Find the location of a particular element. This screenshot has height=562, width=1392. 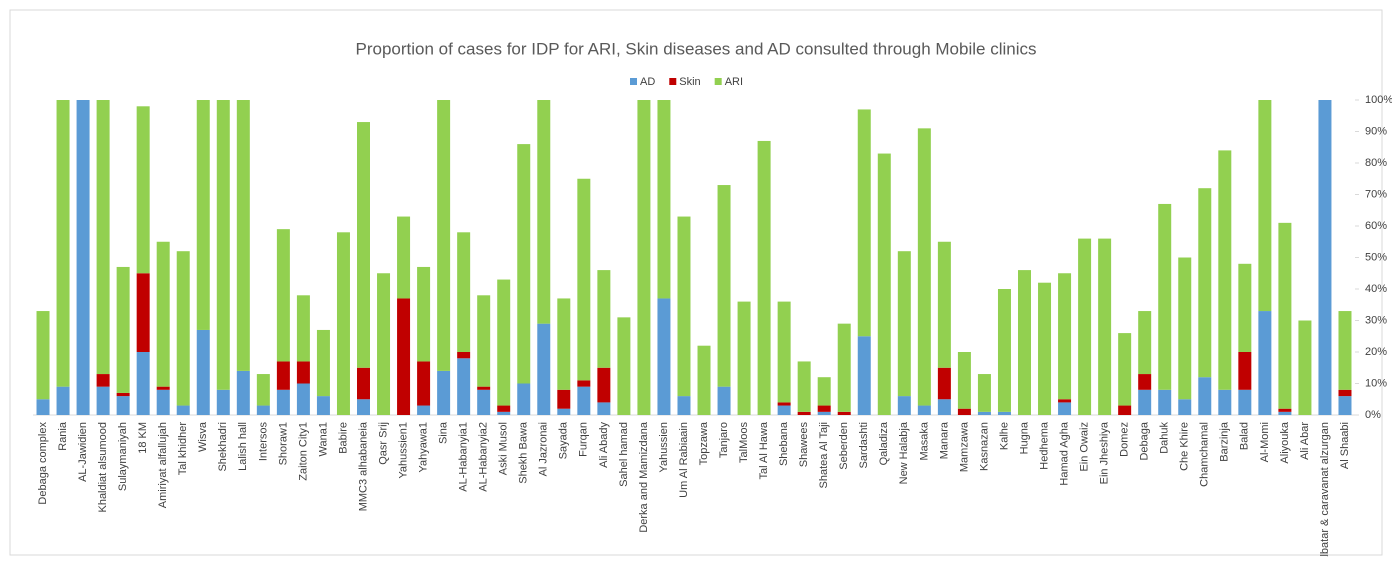

x-tick-label: Derka and Mamizdana is located at coordinates (644, 477).